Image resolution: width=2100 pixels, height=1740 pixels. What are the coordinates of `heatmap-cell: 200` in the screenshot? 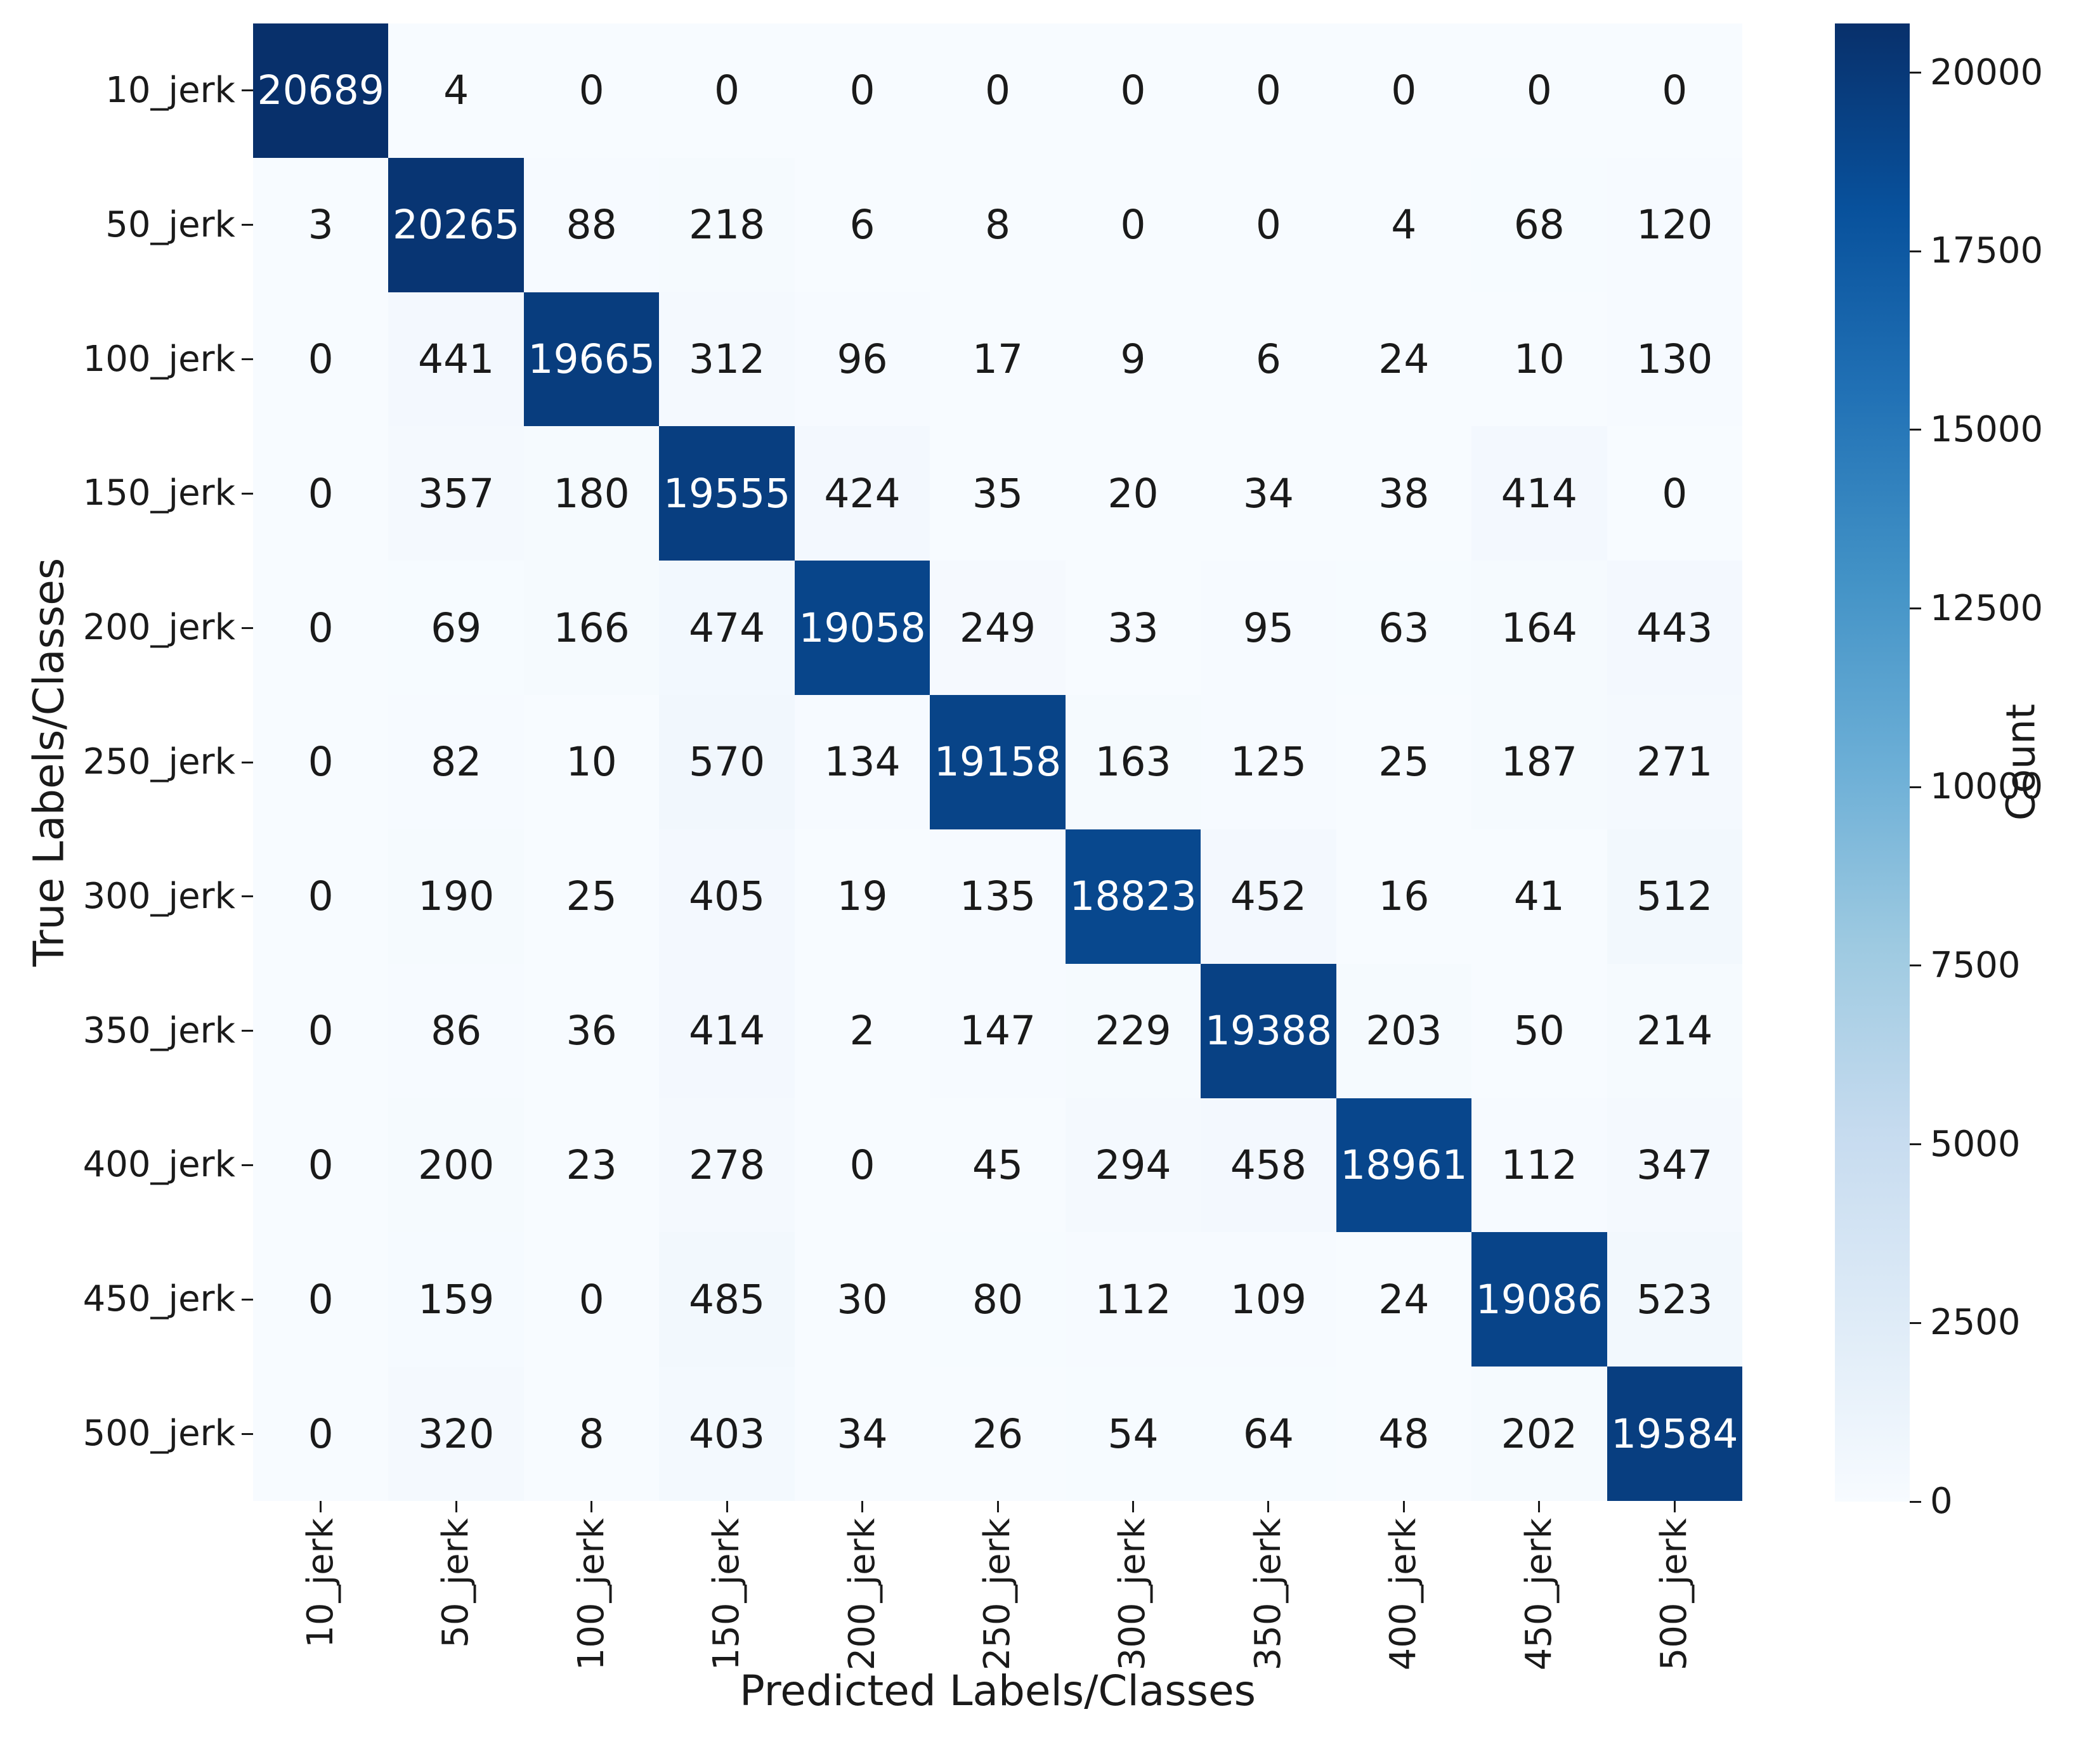 It's located at (456, 1165).